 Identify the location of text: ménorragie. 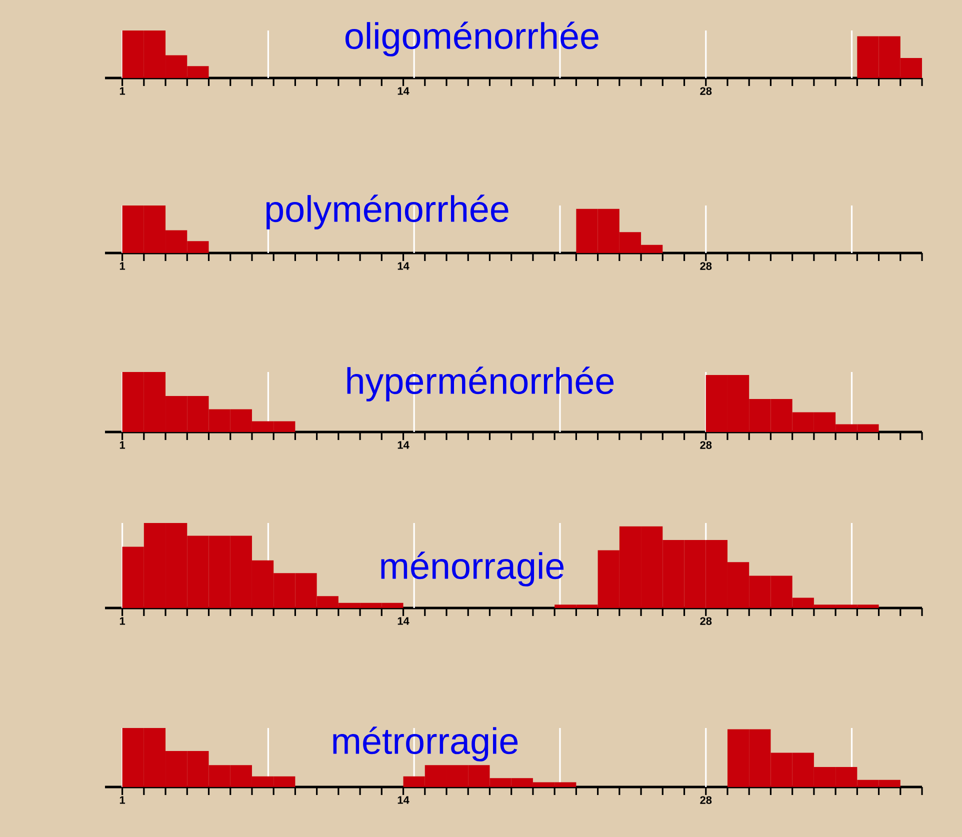
(472, 569).